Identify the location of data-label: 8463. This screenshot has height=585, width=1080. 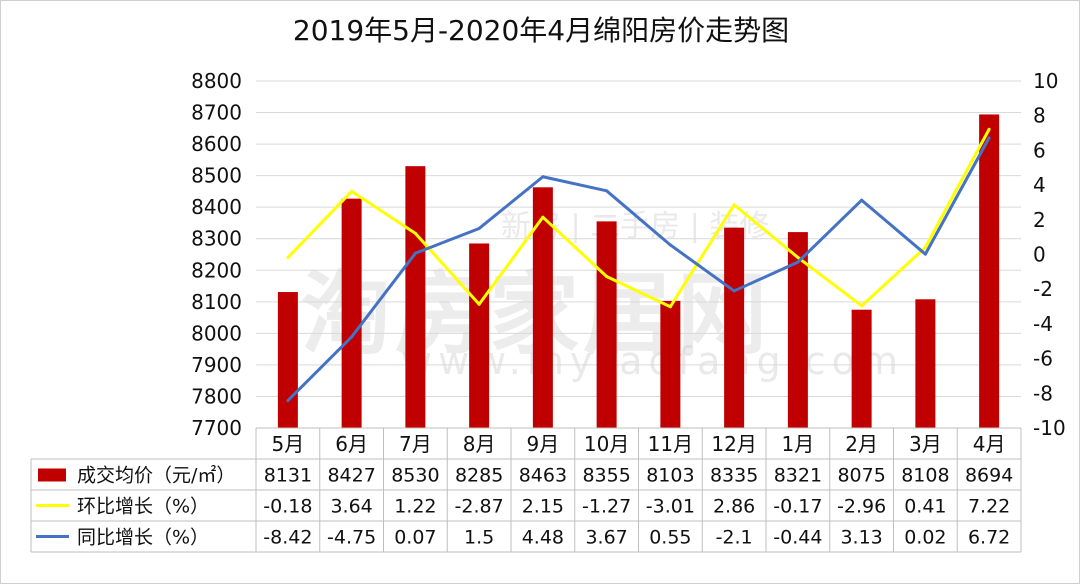
(543, 476).